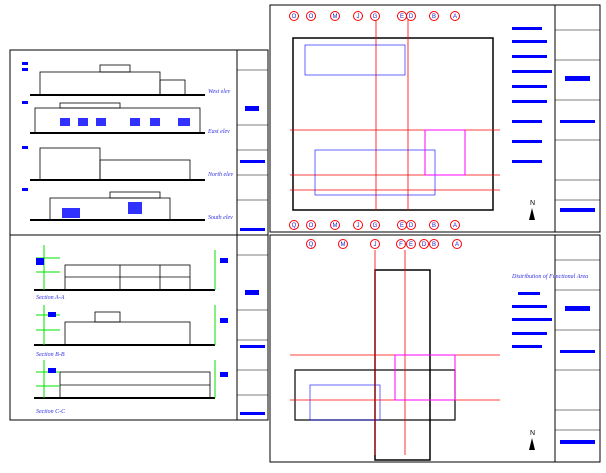 The width and height of the screenshot is (606, 473). Describe the element at coordinates (532, 433) in the screenshot. I see `north-arrow-label-2: N` at that location.